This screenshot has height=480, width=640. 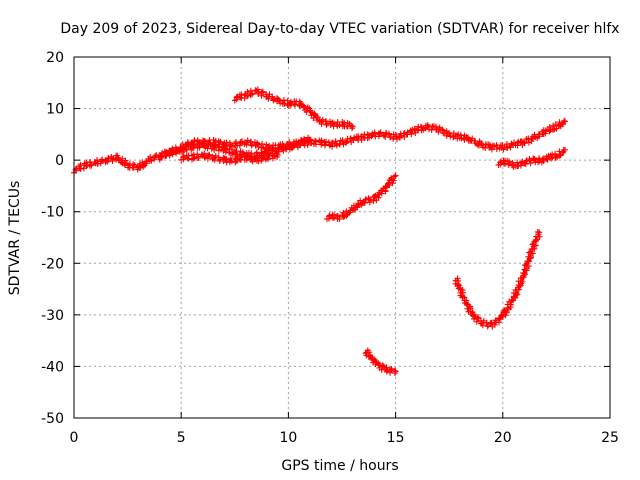 What do you see at coordinates (52, 264) in the screenshot?
I see `y-tick-label: -20` at bounding box center [52, 264].